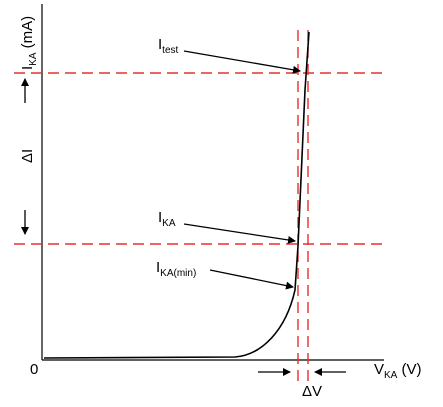 The image size is (443, 407). Describe the element at coordinates (167, 219) in the screenshot. I see `ika-label: IKA` at that location.